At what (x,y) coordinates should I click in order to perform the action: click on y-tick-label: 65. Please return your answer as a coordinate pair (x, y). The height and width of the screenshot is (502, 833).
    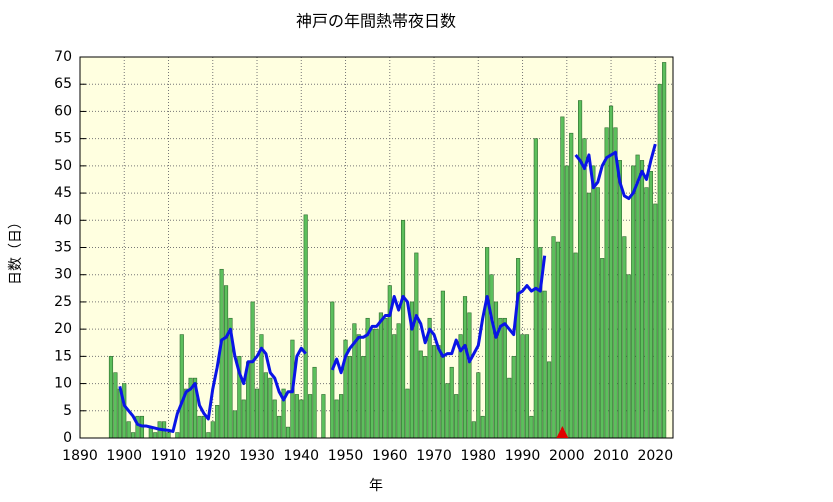
    Looking at the image, I should click on (63, 84).